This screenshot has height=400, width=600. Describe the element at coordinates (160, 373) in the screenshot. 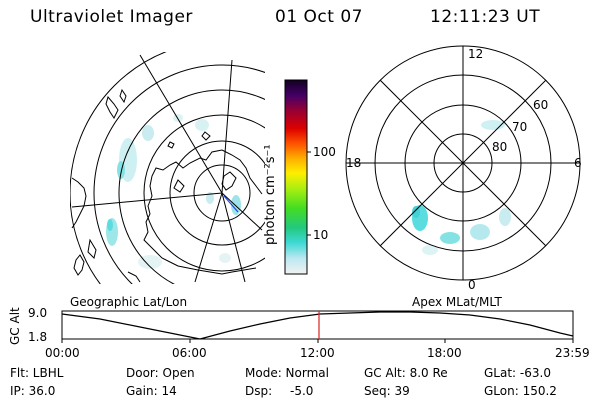

I see `door-info: Door: Open` at that location.